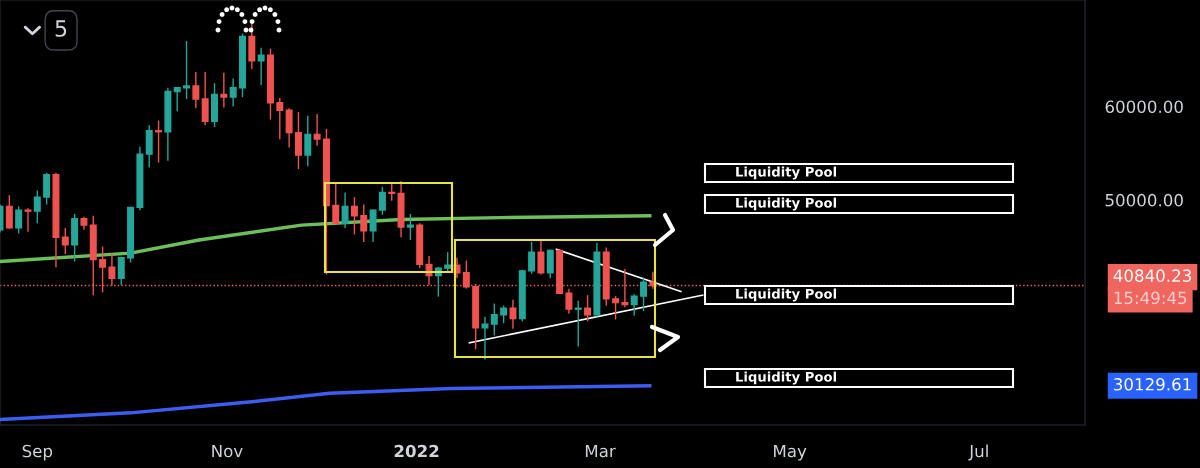 The height and width of the screenshot is (468, 1200). Describe the element at coordinates (1150, 298) in the screenshot. I see `text: 15:49:45` at that location.